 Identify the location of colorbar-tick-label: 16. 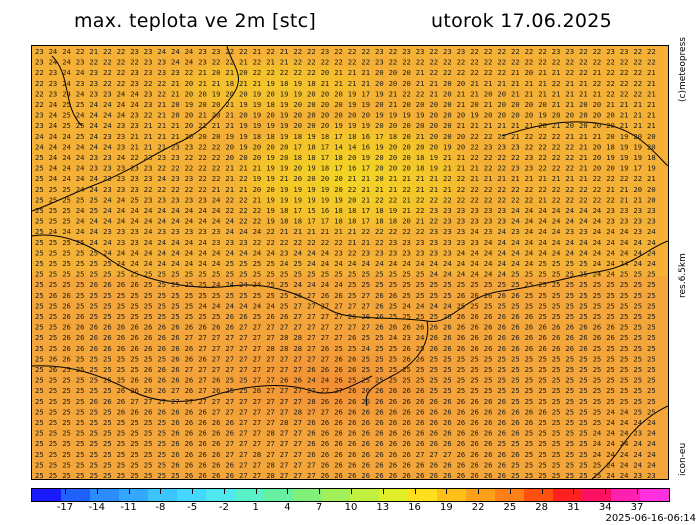
(414, 507).